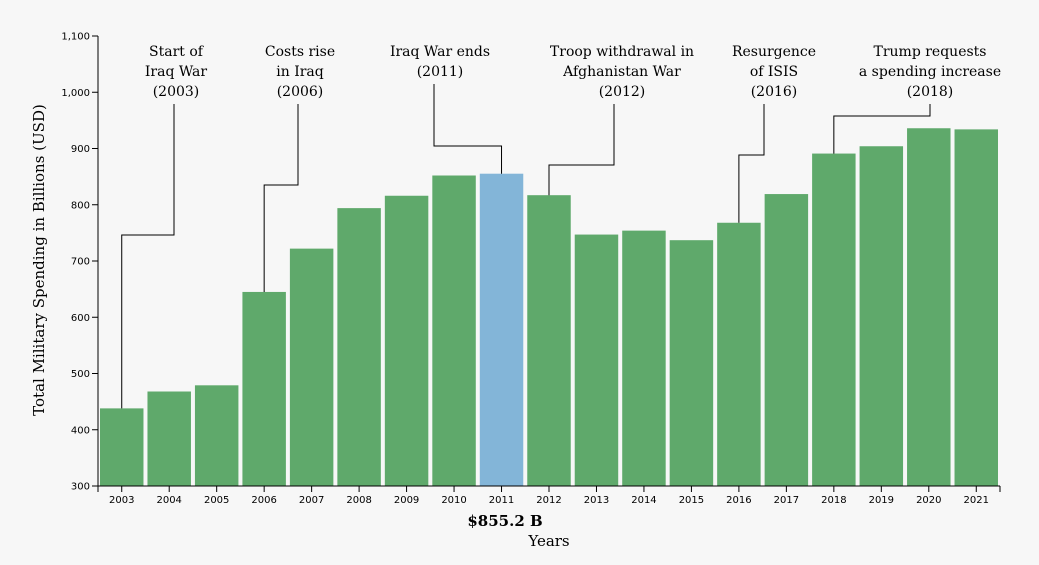 Image resolution: width=1039 pixels, height=565 pixels. I want to click on x-tick-label: 2016, so click(738, 500).